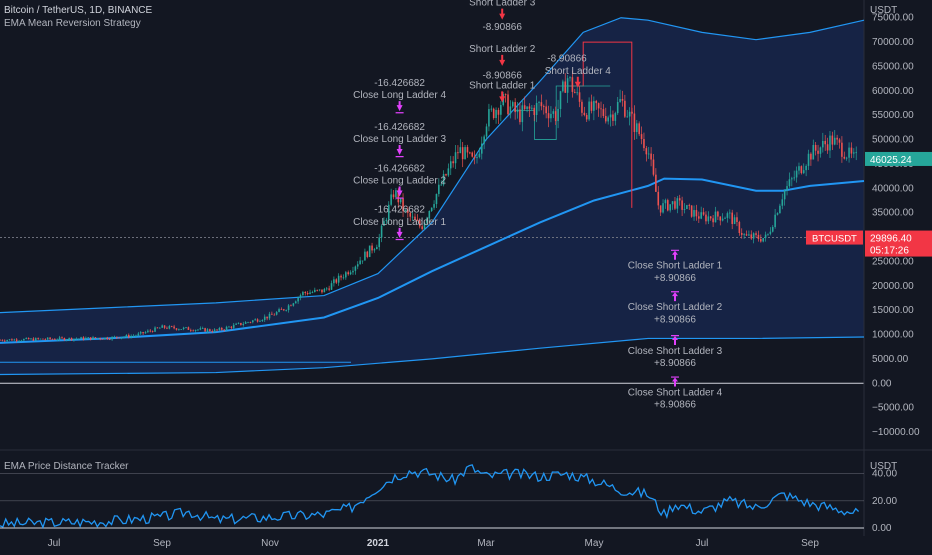  I want to click on indicator-tick-label: 20.00, so click(884, 501).